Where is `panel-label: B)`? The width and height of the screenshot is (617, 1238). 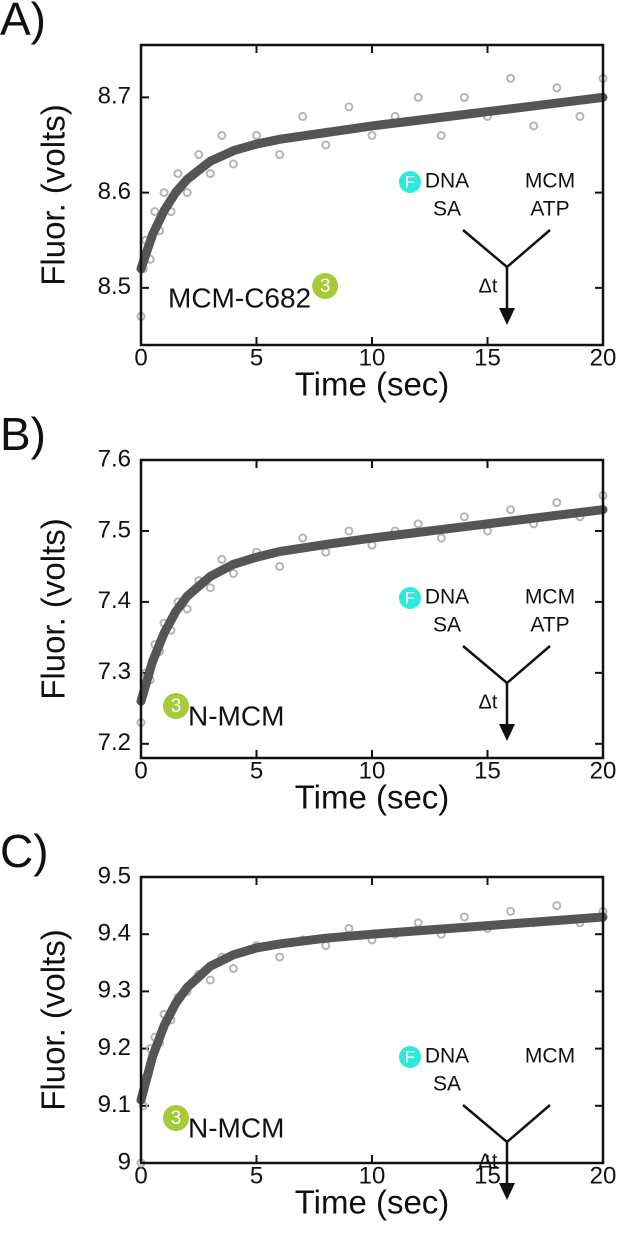 panel-label: B) is located at coordinates (23, 434).